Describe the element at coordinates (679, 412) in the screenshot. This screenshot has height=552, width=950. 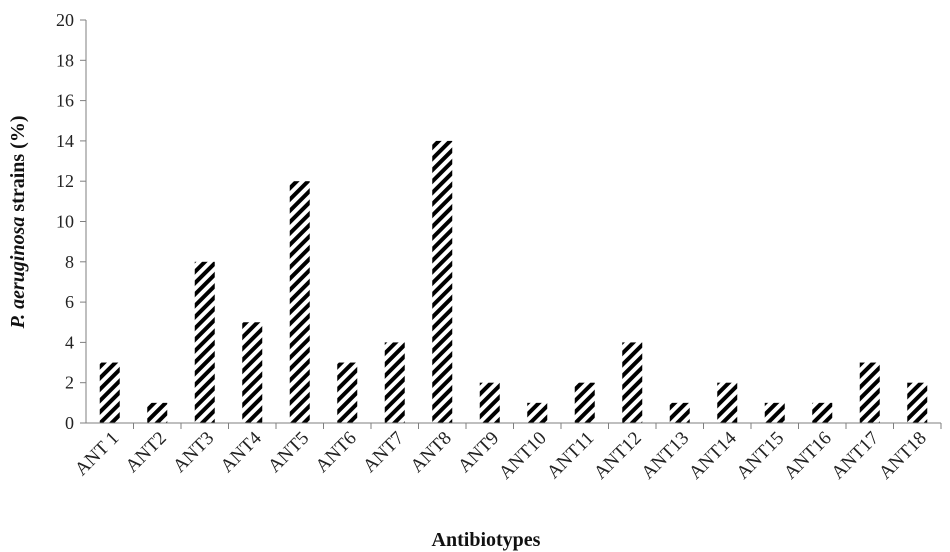
I see `bar-ant13` at that location.